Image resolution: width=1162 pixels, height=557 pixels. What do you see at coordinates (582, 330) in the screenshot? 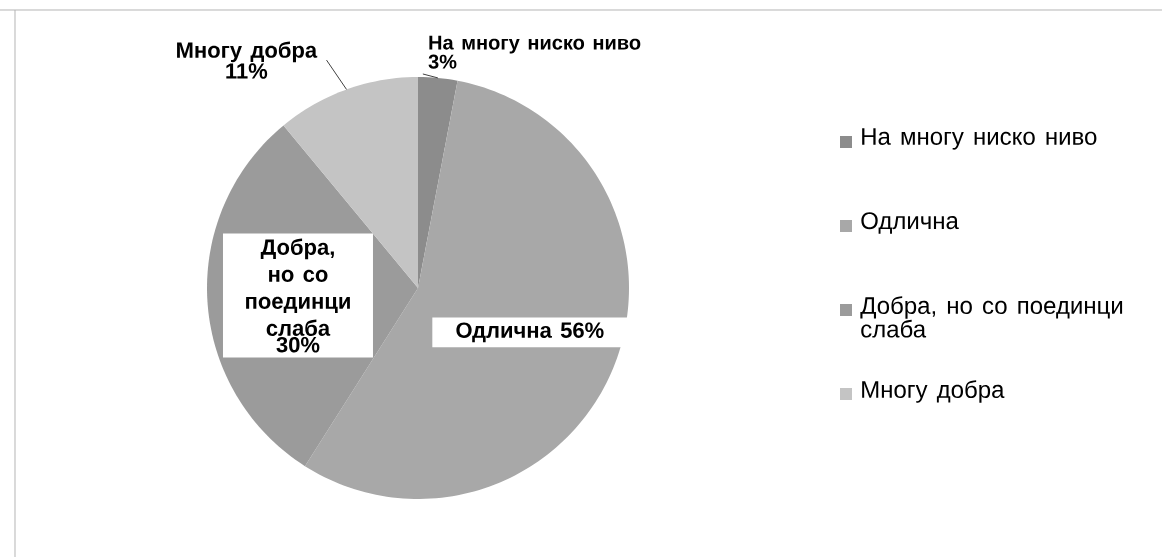
I see `data-label: 56%` at bounding box center [582, 330].